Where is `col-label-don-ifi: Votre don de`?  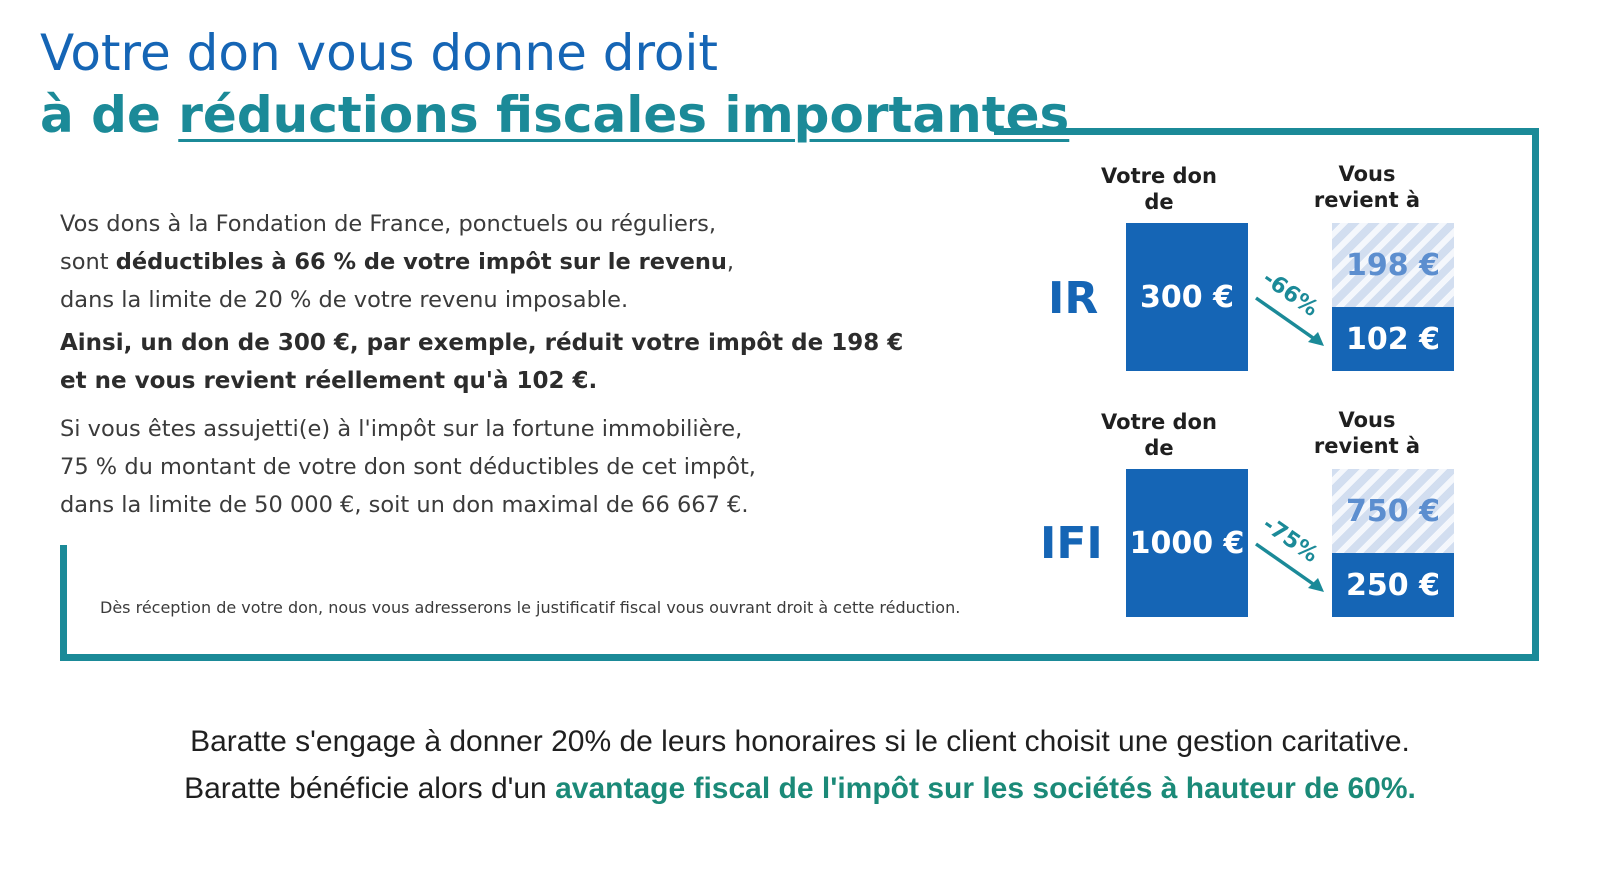
col-label-don-ifi: Votre don de is located at coordinates (1159, 435).